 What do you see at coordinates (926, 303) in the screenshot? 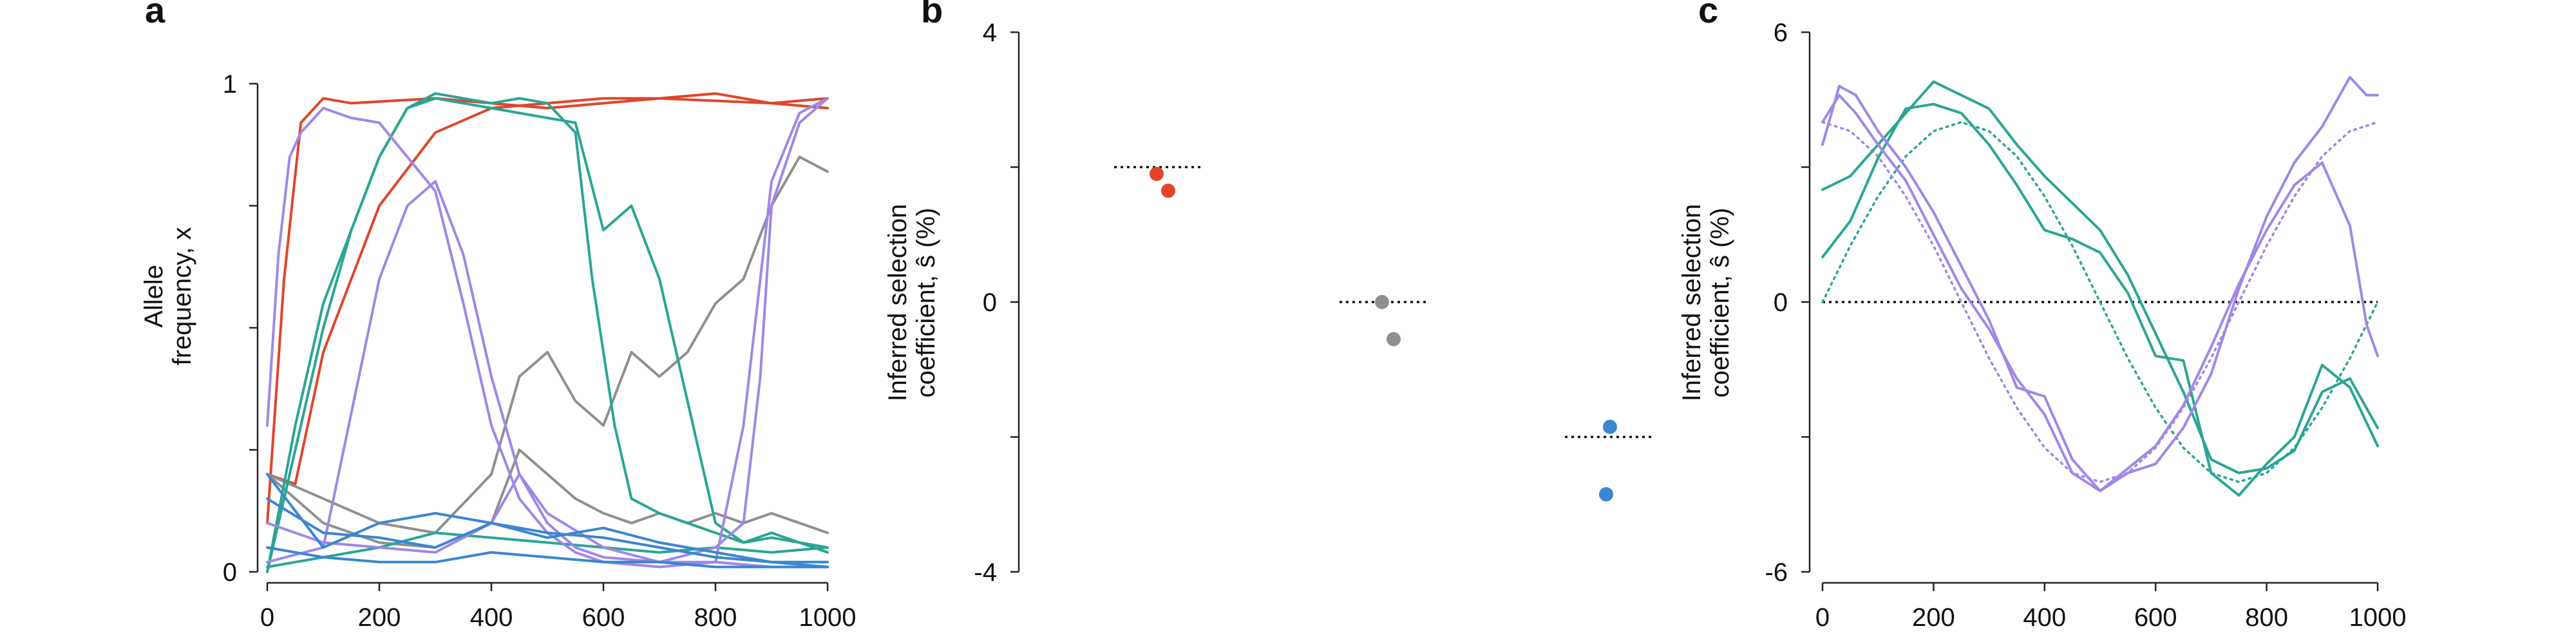
I see `panel-b-ylabel-line2: coefficient, ŝ (%)` at bounding box center [926, 303].